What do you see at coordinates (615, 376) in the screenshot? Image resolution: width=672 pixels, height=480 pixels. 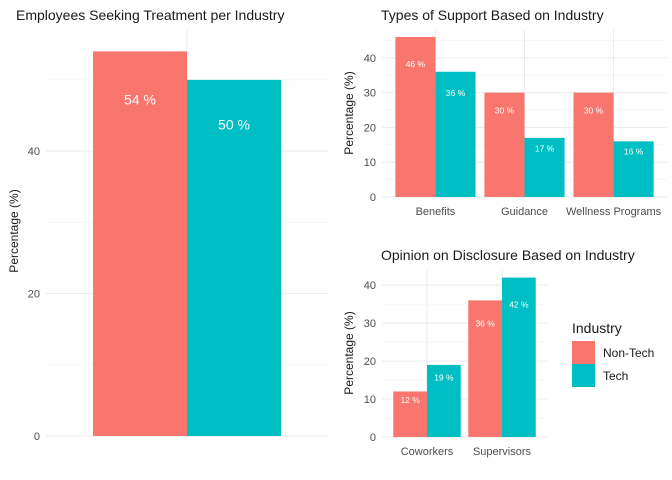 I see `legend-label-tech: Tech` at bounding box center [615, 376].